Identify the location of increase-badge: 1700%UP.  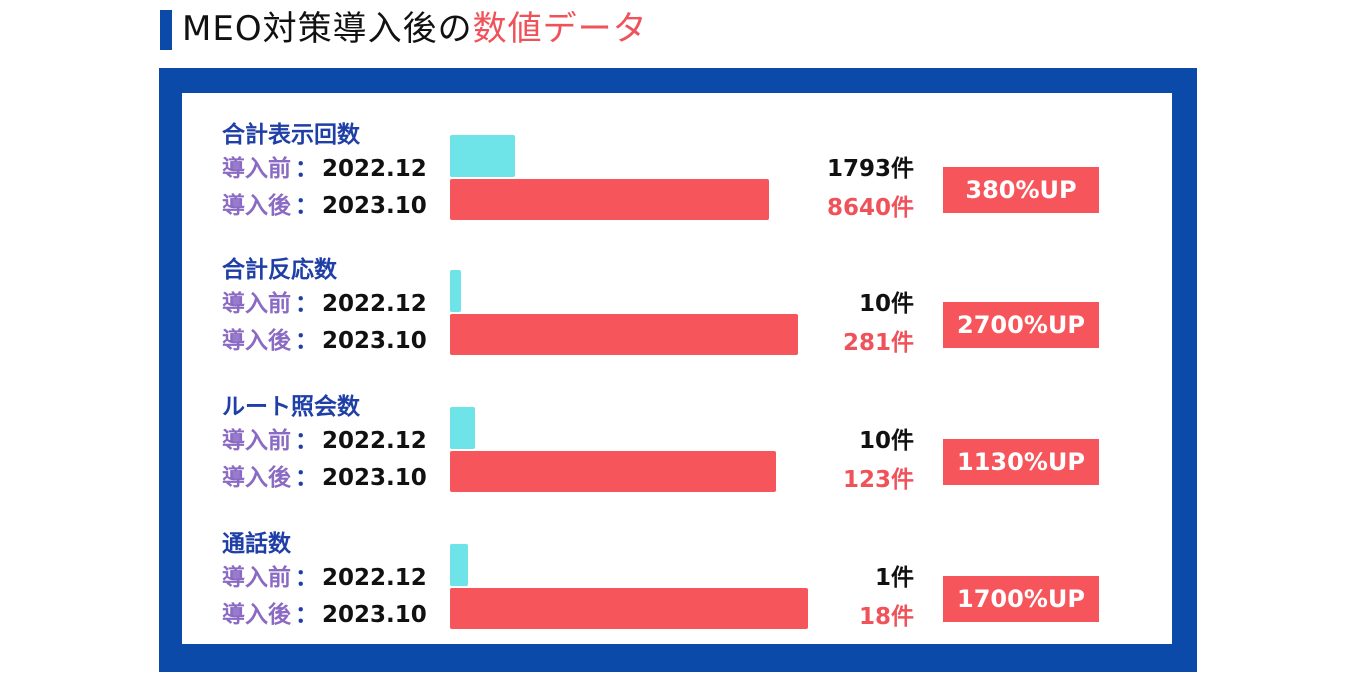
(1021, 599).